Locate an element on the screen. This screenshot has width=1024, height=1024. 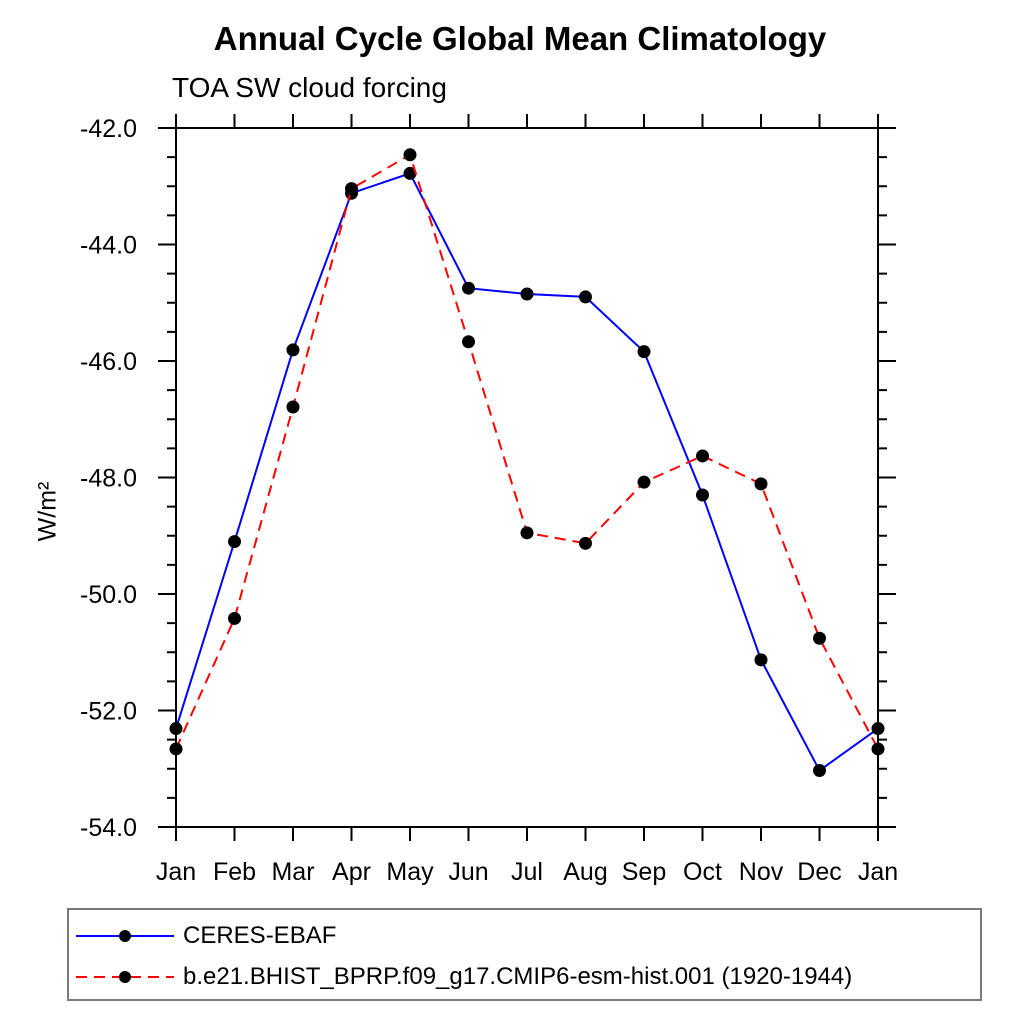
x-tick-label: Dec is located at coordinates (819, 872).